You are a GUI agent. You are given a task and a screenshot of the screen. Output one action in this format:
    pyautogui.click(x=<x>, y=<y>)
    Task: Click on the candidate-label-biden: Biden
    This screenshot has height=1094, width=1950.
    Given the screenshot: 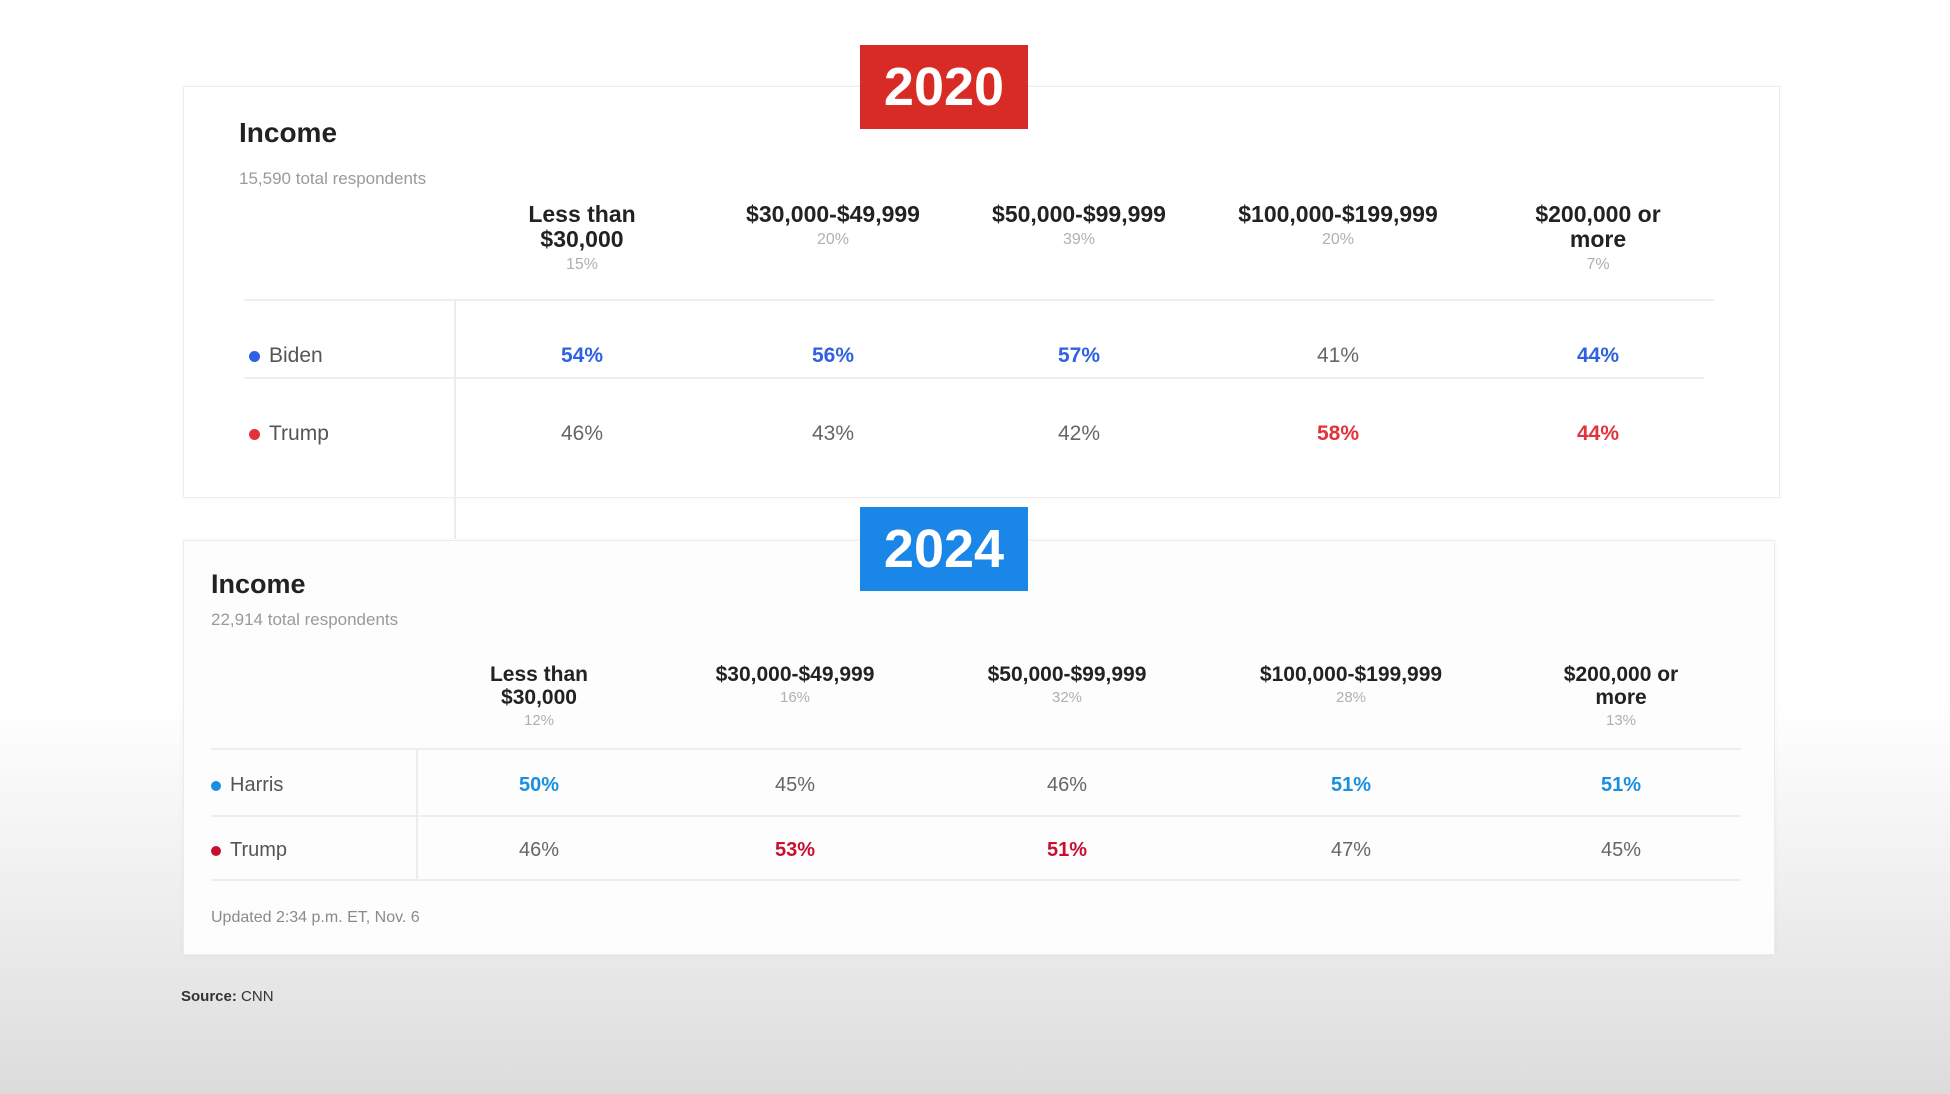 What is the action you would take?
    pyautogui.click(x=286, y=356)
    